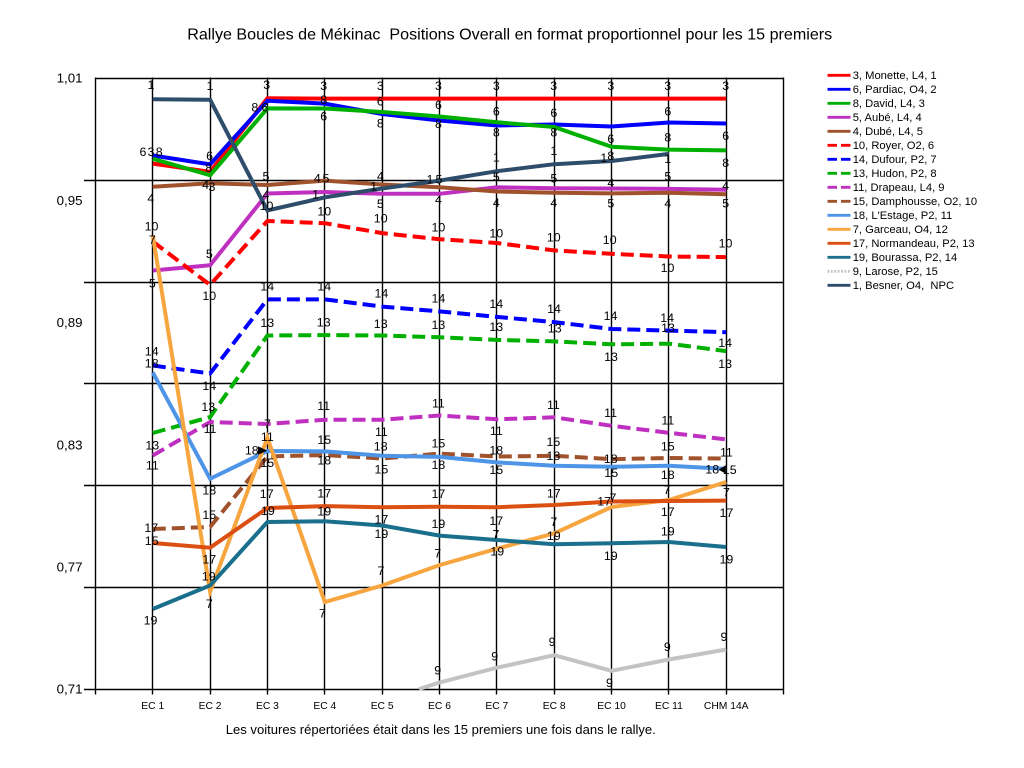 This screenshot has width=1024, height=768. Describe the element at coordinates (889, 104) in the screenshot. I see `svg-text: 8, David, L4, 3` at that location.